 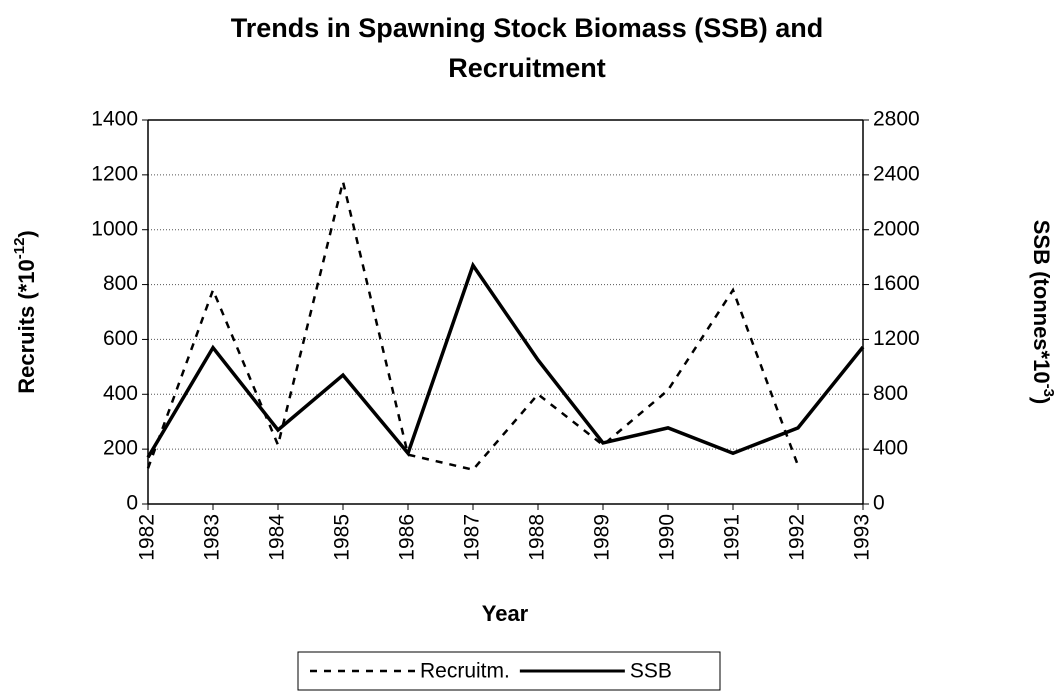 What do you see at coordinates (890, 448) in the screenshot?
I see `y2-tick-label: 400` at bounding box center [890, 448].